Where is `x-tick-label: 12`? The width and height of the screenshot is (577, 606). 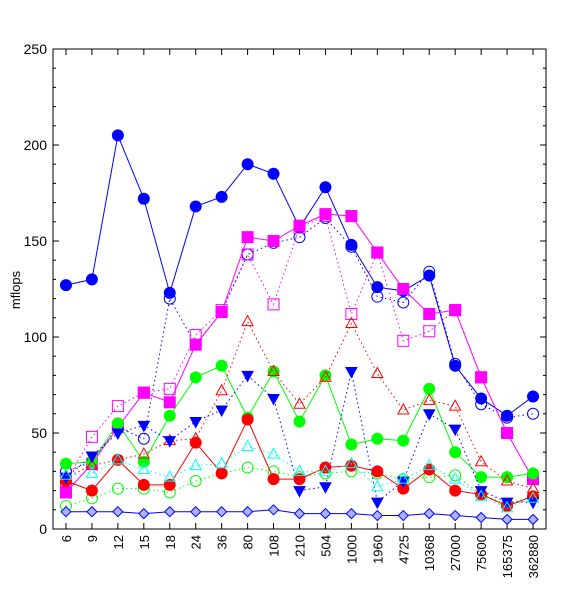 x-tick-label: 12 is located at coordinates (118, 542).